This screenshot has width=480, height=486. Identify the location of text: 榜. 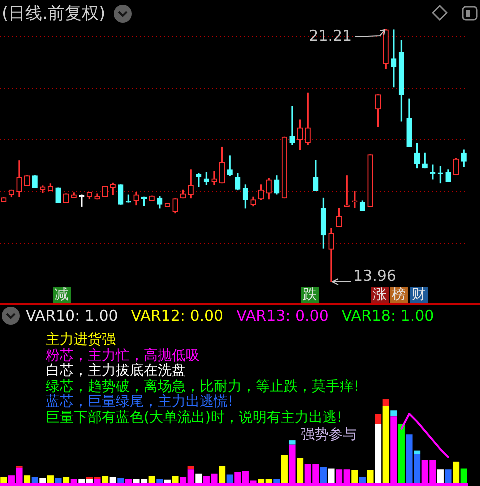
(399, 295).